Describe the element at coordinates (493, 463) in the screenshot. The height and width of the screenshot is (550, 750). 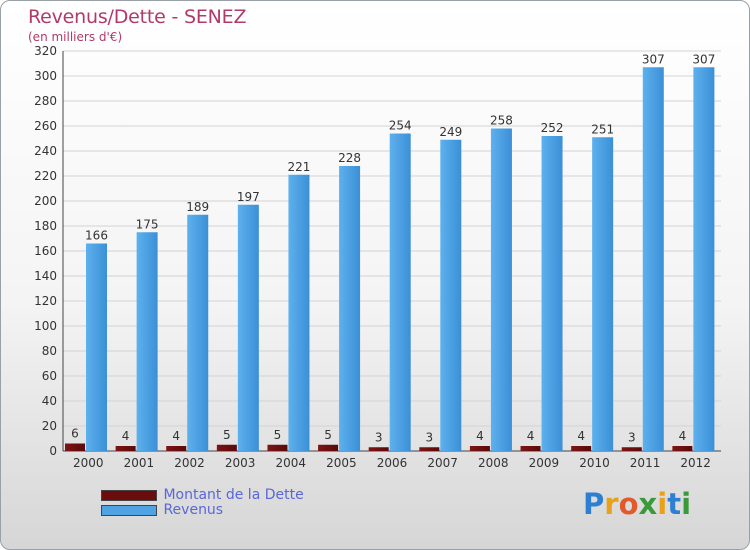
I see `x-tick-label: 2008` at that location.